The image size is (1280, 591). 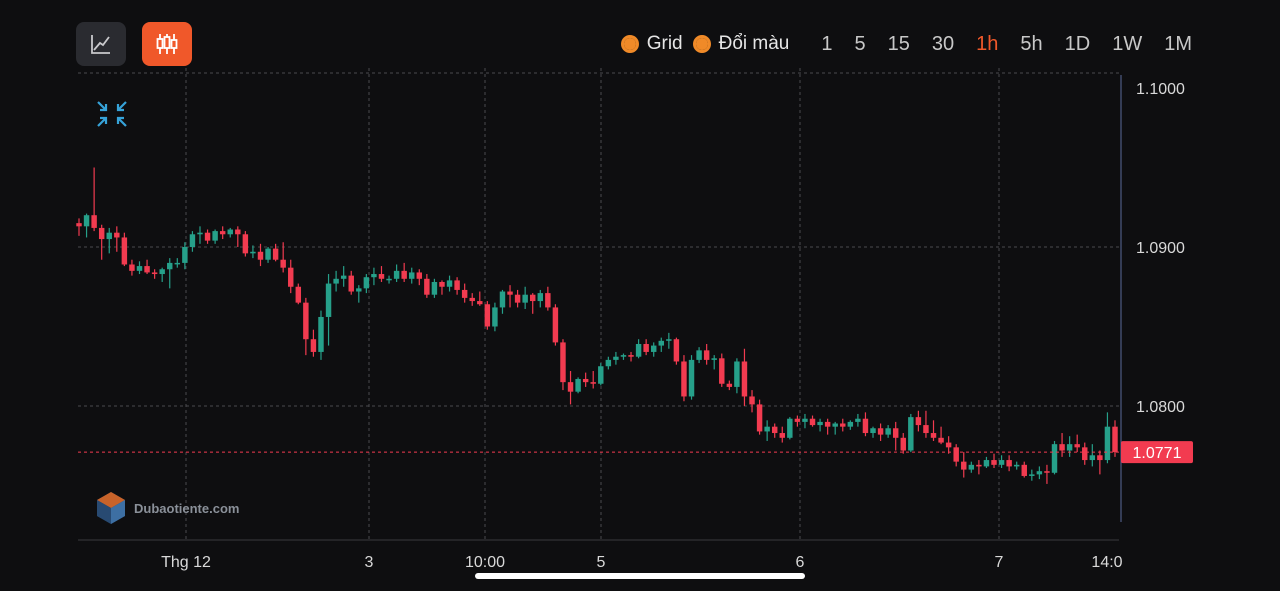 What do you see at coordinates (1031, 43) in the screenshot?
I see `interval-5h: 5h` at bounding box center [1031, 43].